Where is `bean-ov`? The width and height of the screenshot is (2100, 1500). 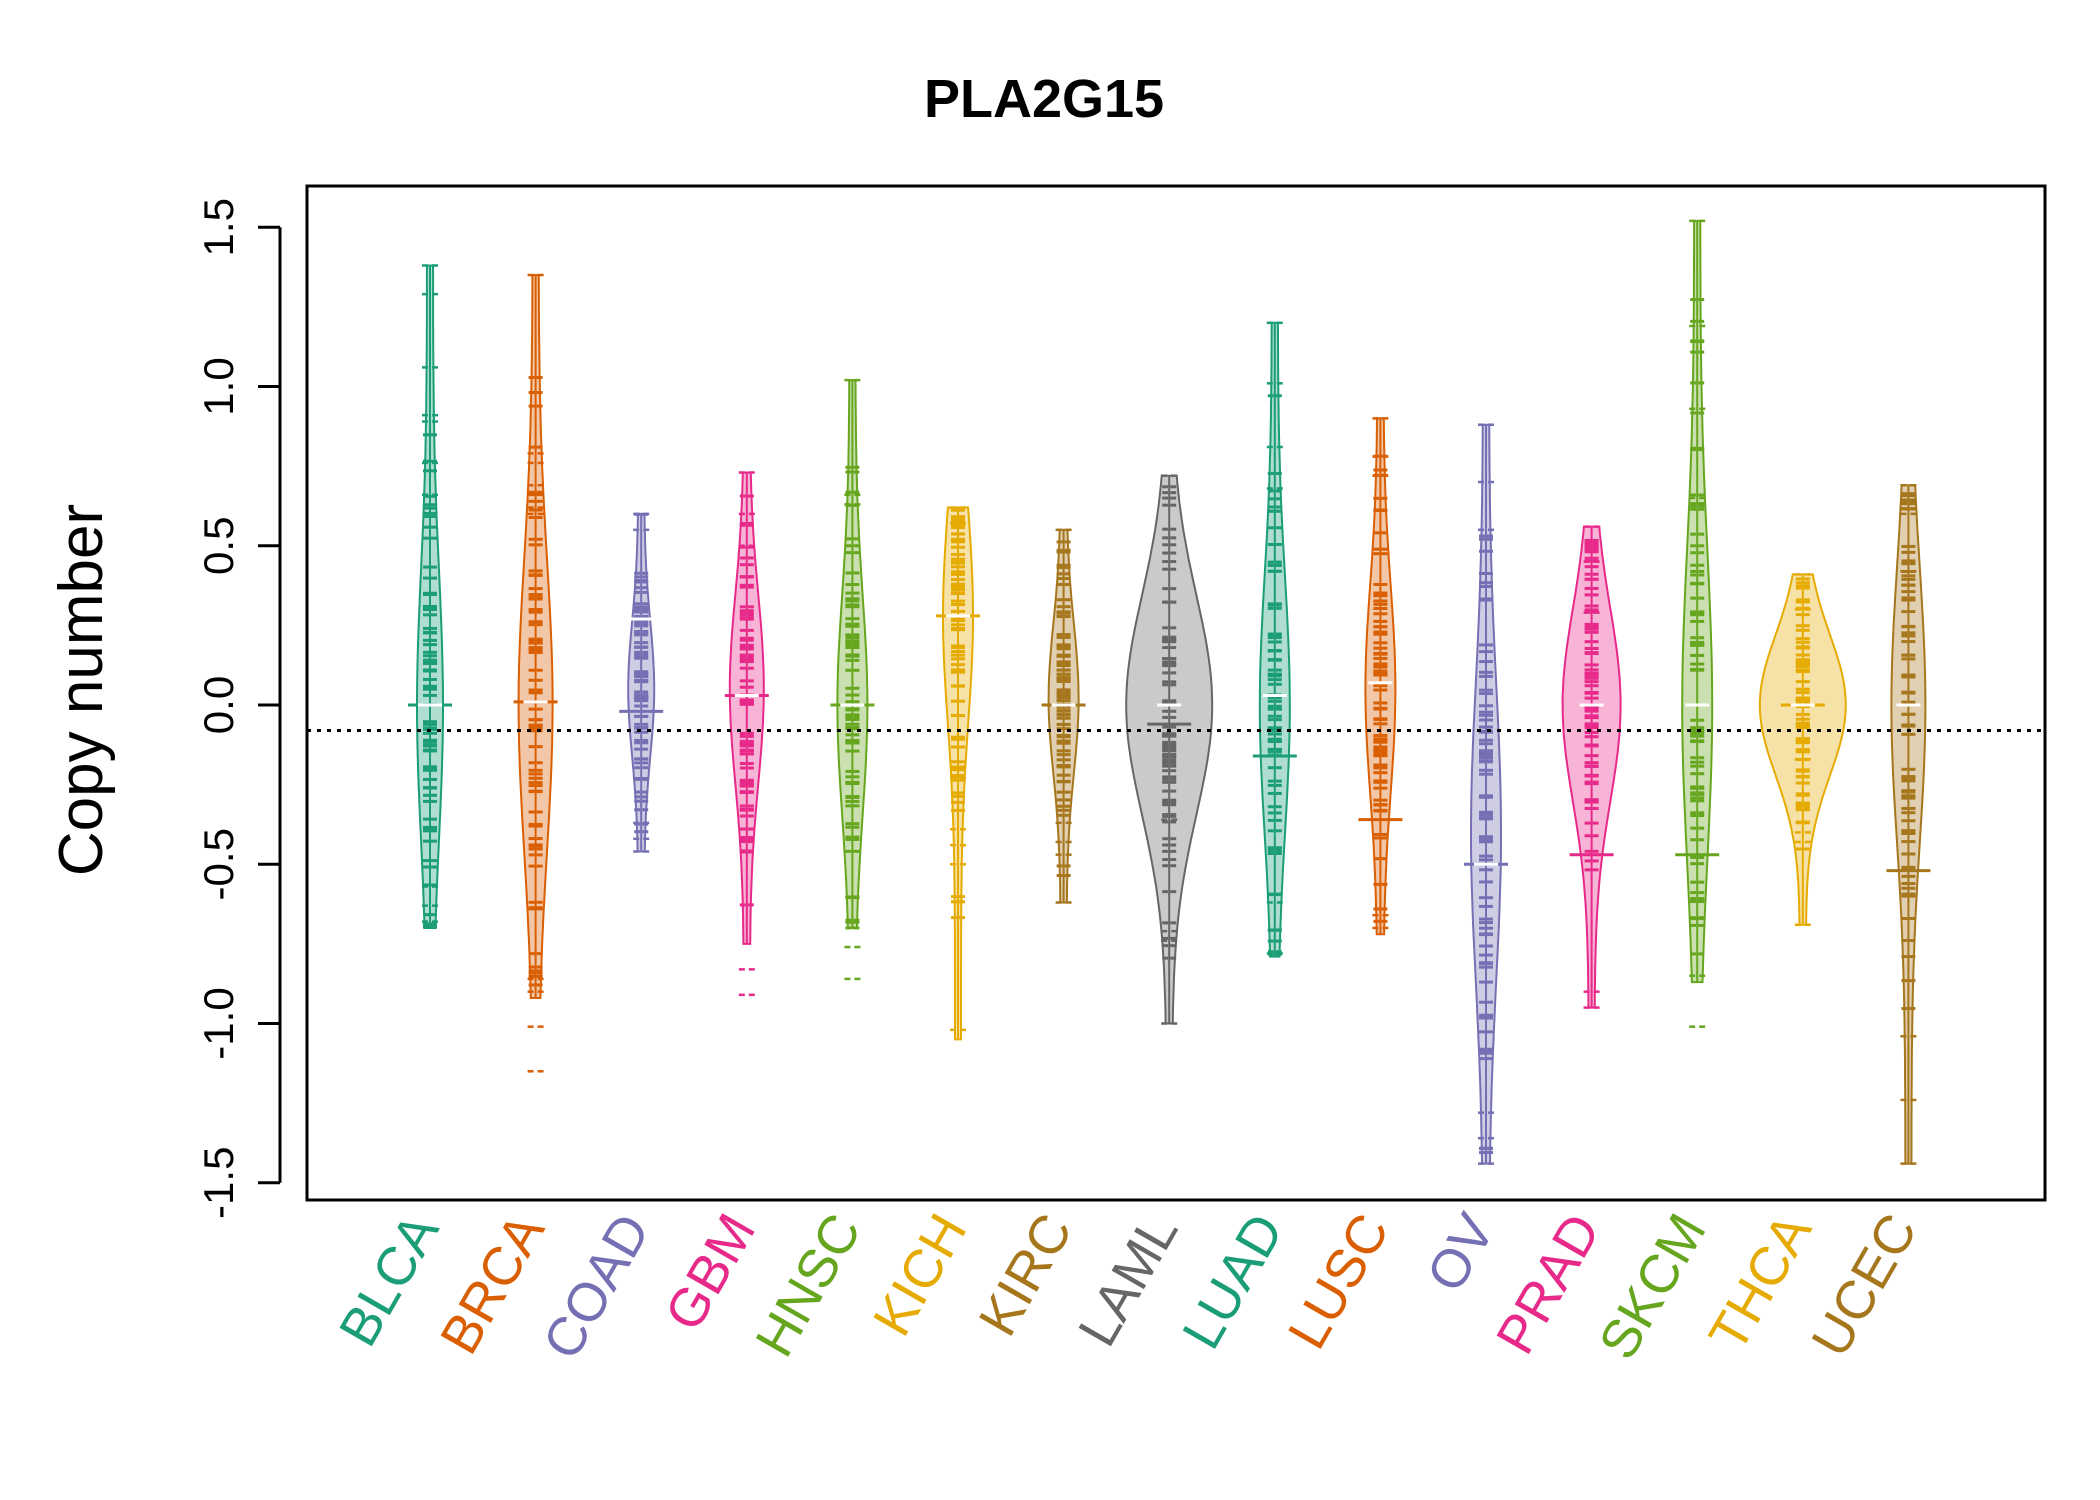
bean-ov is located at coordinates (1486, 794).